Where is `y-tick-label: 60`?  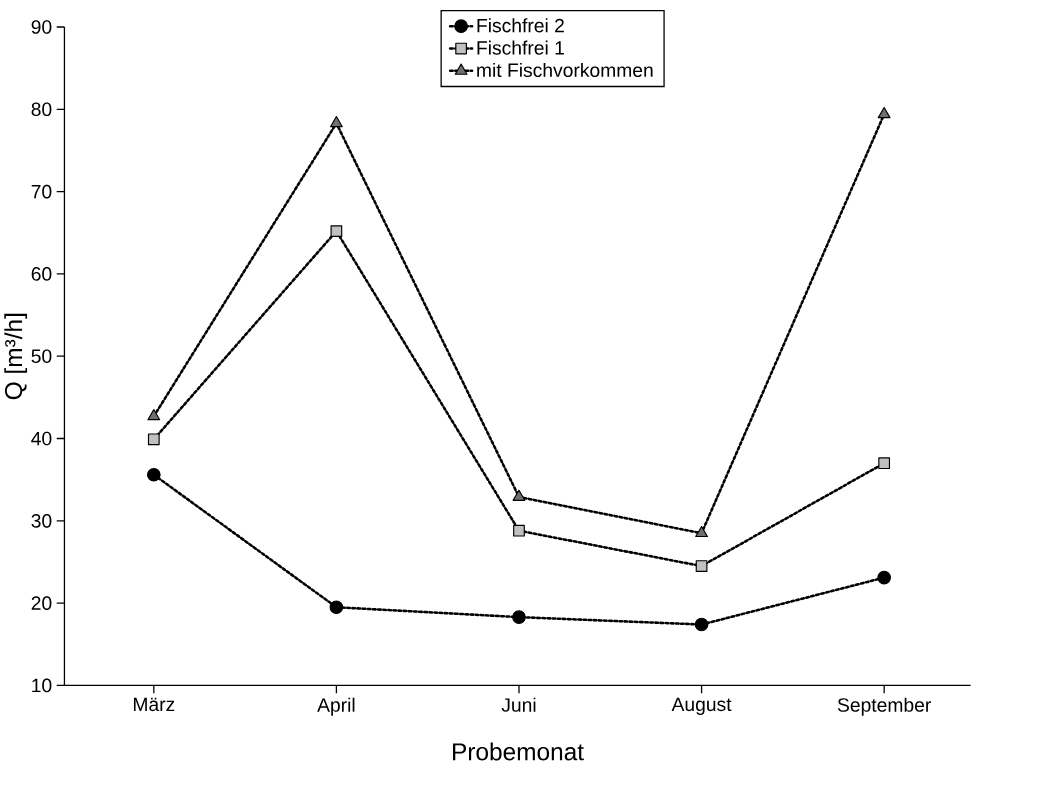 y-tick-label: 60 is located at coordinates (41, 273).